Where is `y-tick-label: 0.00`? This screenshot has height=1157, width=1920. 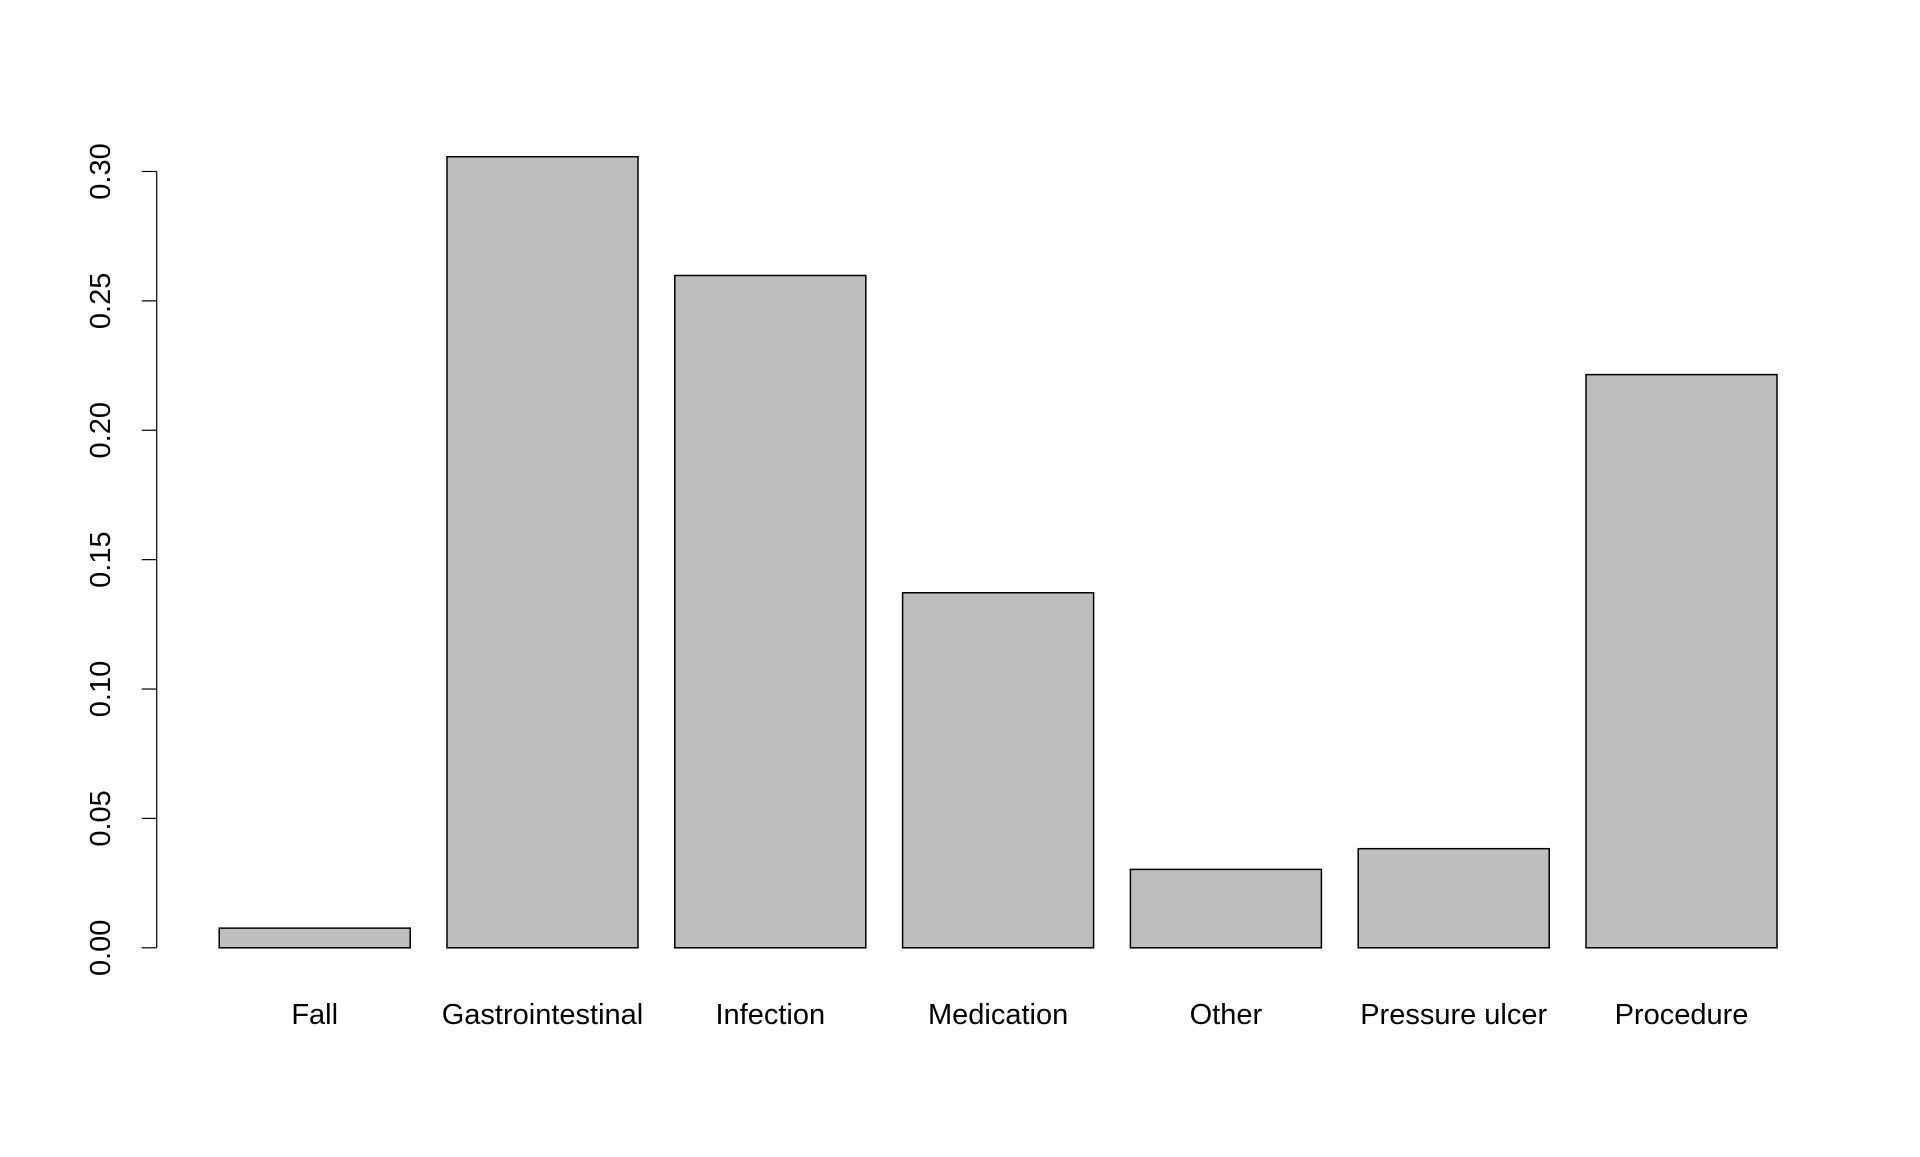 y-tick-label: 0.00 is located at coordinates (101, 948).